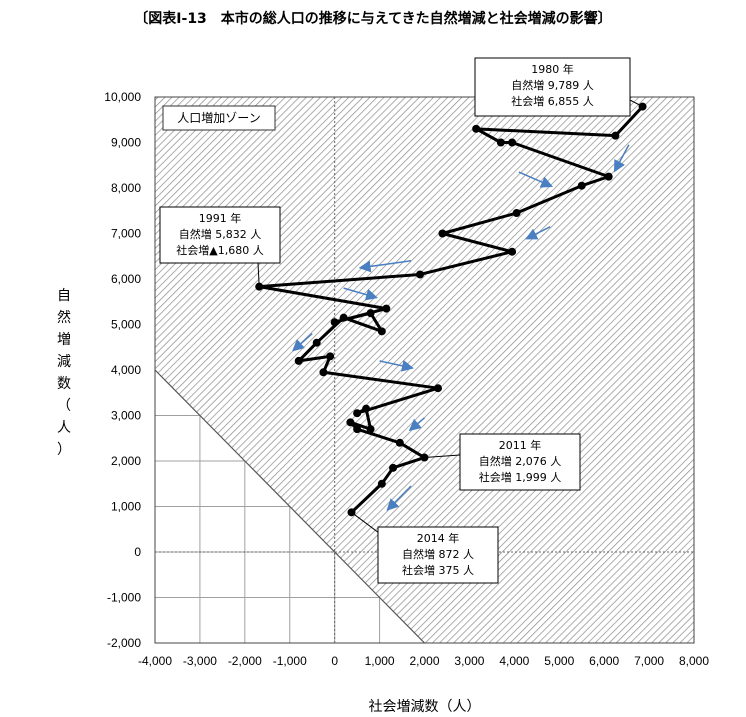  Describe the element at coordinates (155, 661) in the screenshot. I see `x-tick-label: -4,000` at that location.